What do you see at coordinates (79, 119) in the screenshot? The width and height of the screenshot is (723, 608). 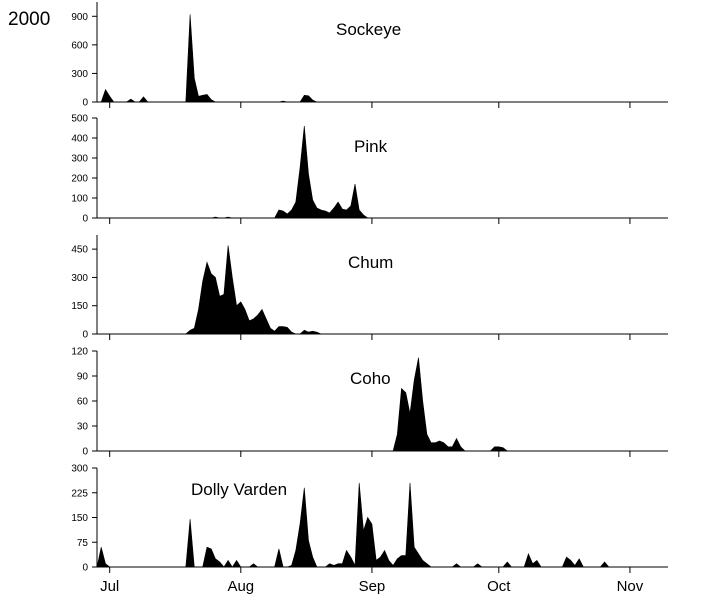 I see `y-tick-label-pink: 500` at bounding box center [79, 119].